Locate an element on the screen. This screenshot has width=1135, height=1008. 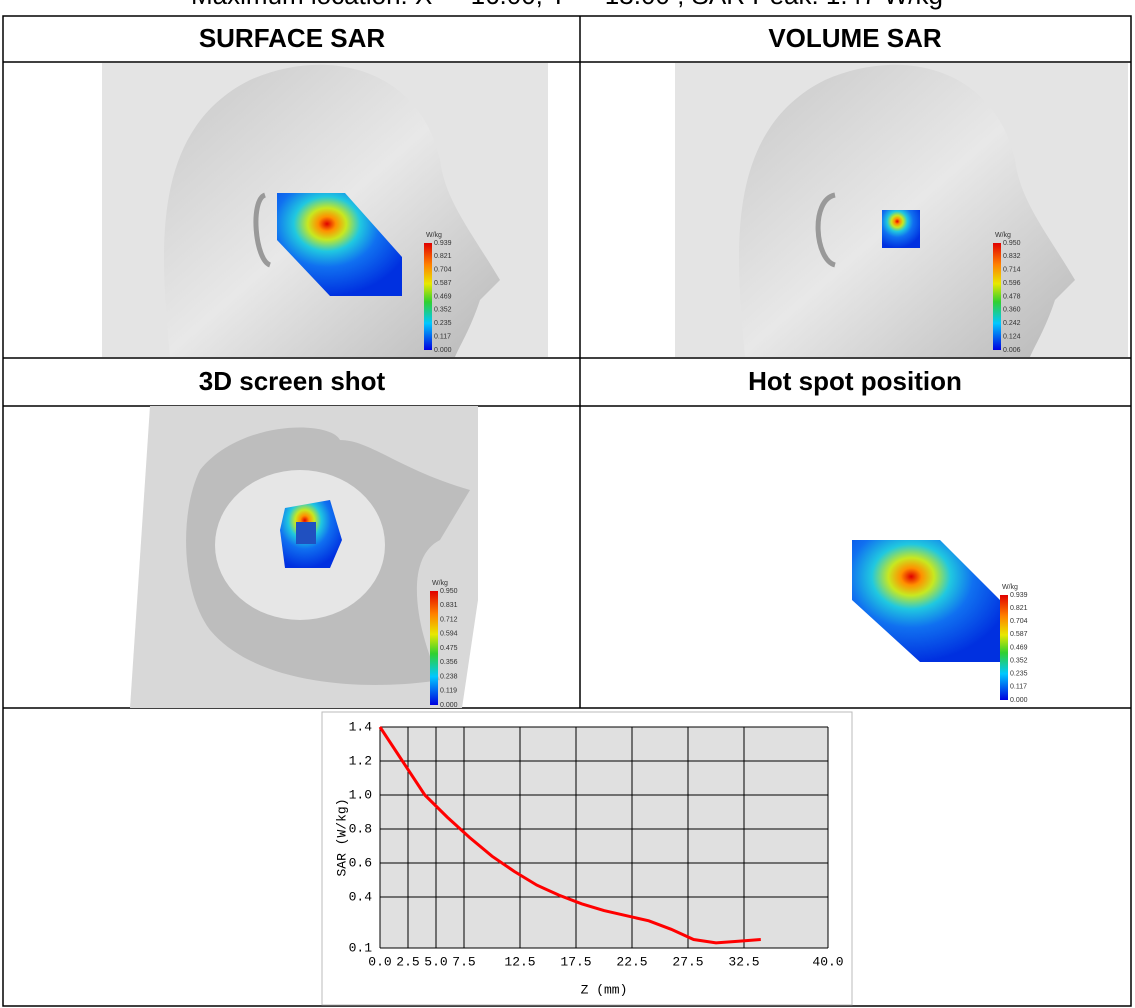
colorbar-label: 0.124 is located at coordinates (1012, 336).